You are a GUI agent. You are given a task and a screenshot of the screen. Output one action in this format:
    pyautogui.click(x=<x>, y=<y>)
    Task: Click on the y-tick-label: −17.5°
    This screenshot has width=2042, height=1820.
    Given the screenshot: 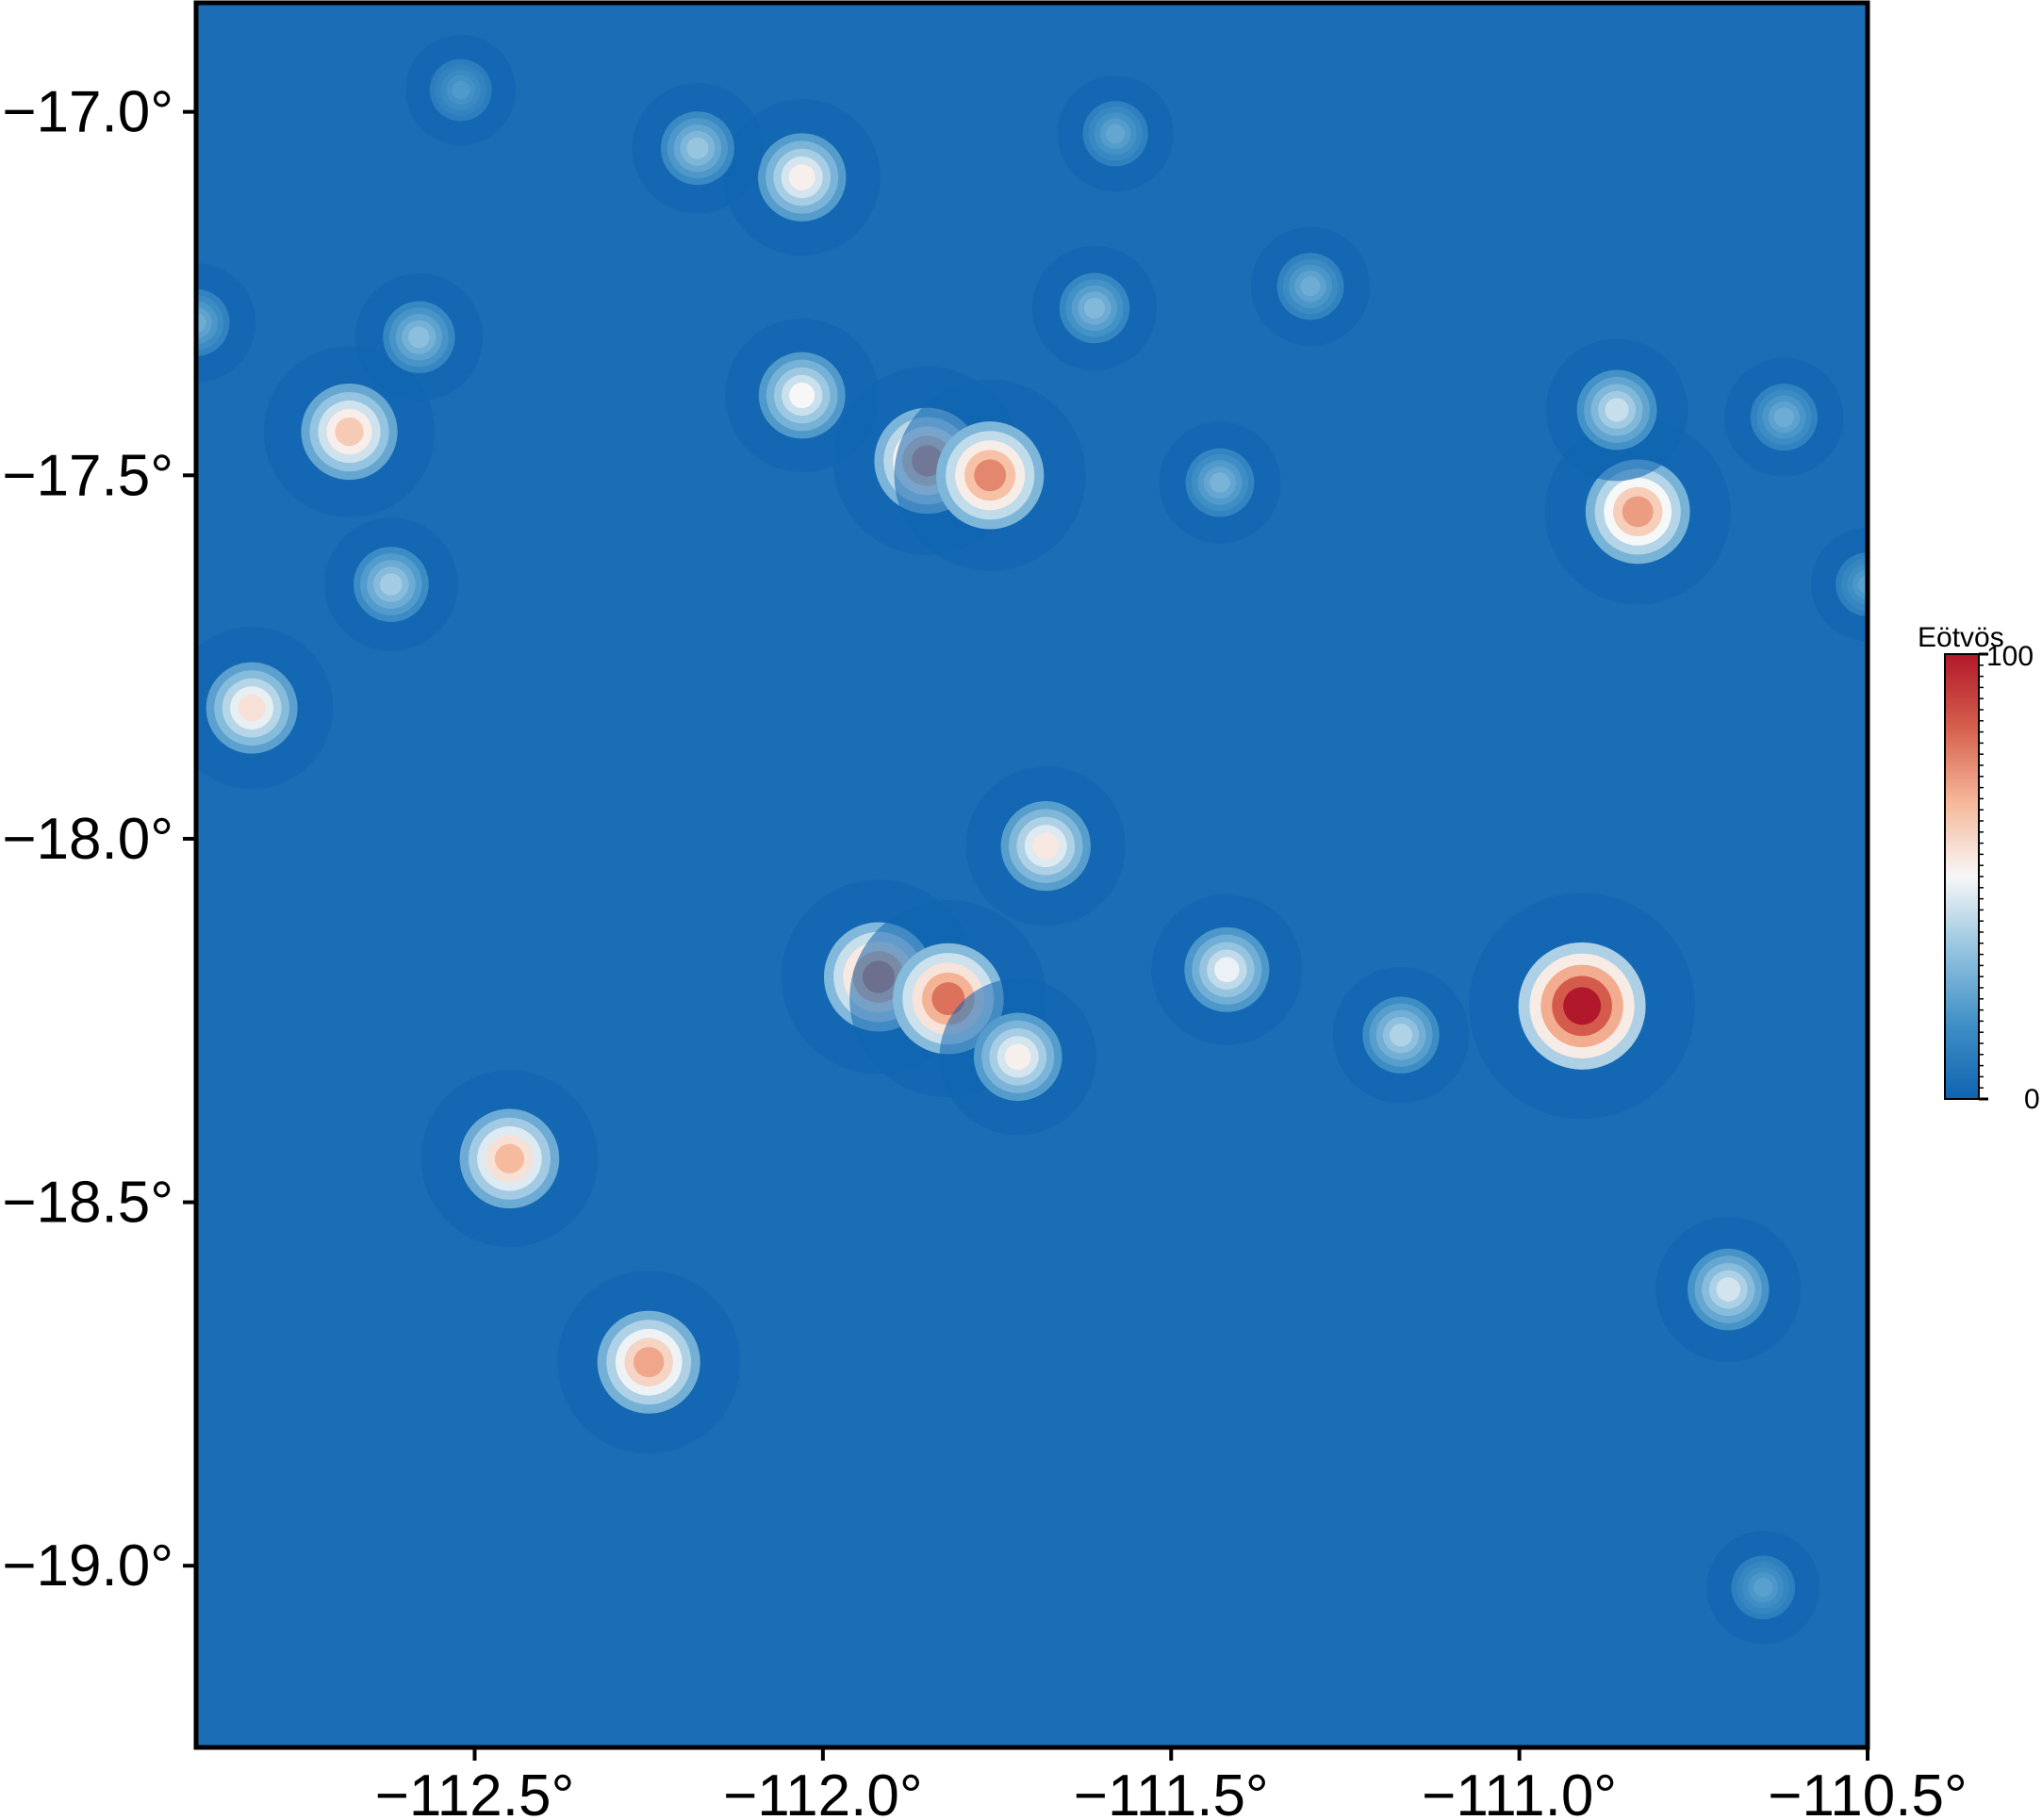 What is the action you would take?
    pyautogui.click(x=87, y=475)
    